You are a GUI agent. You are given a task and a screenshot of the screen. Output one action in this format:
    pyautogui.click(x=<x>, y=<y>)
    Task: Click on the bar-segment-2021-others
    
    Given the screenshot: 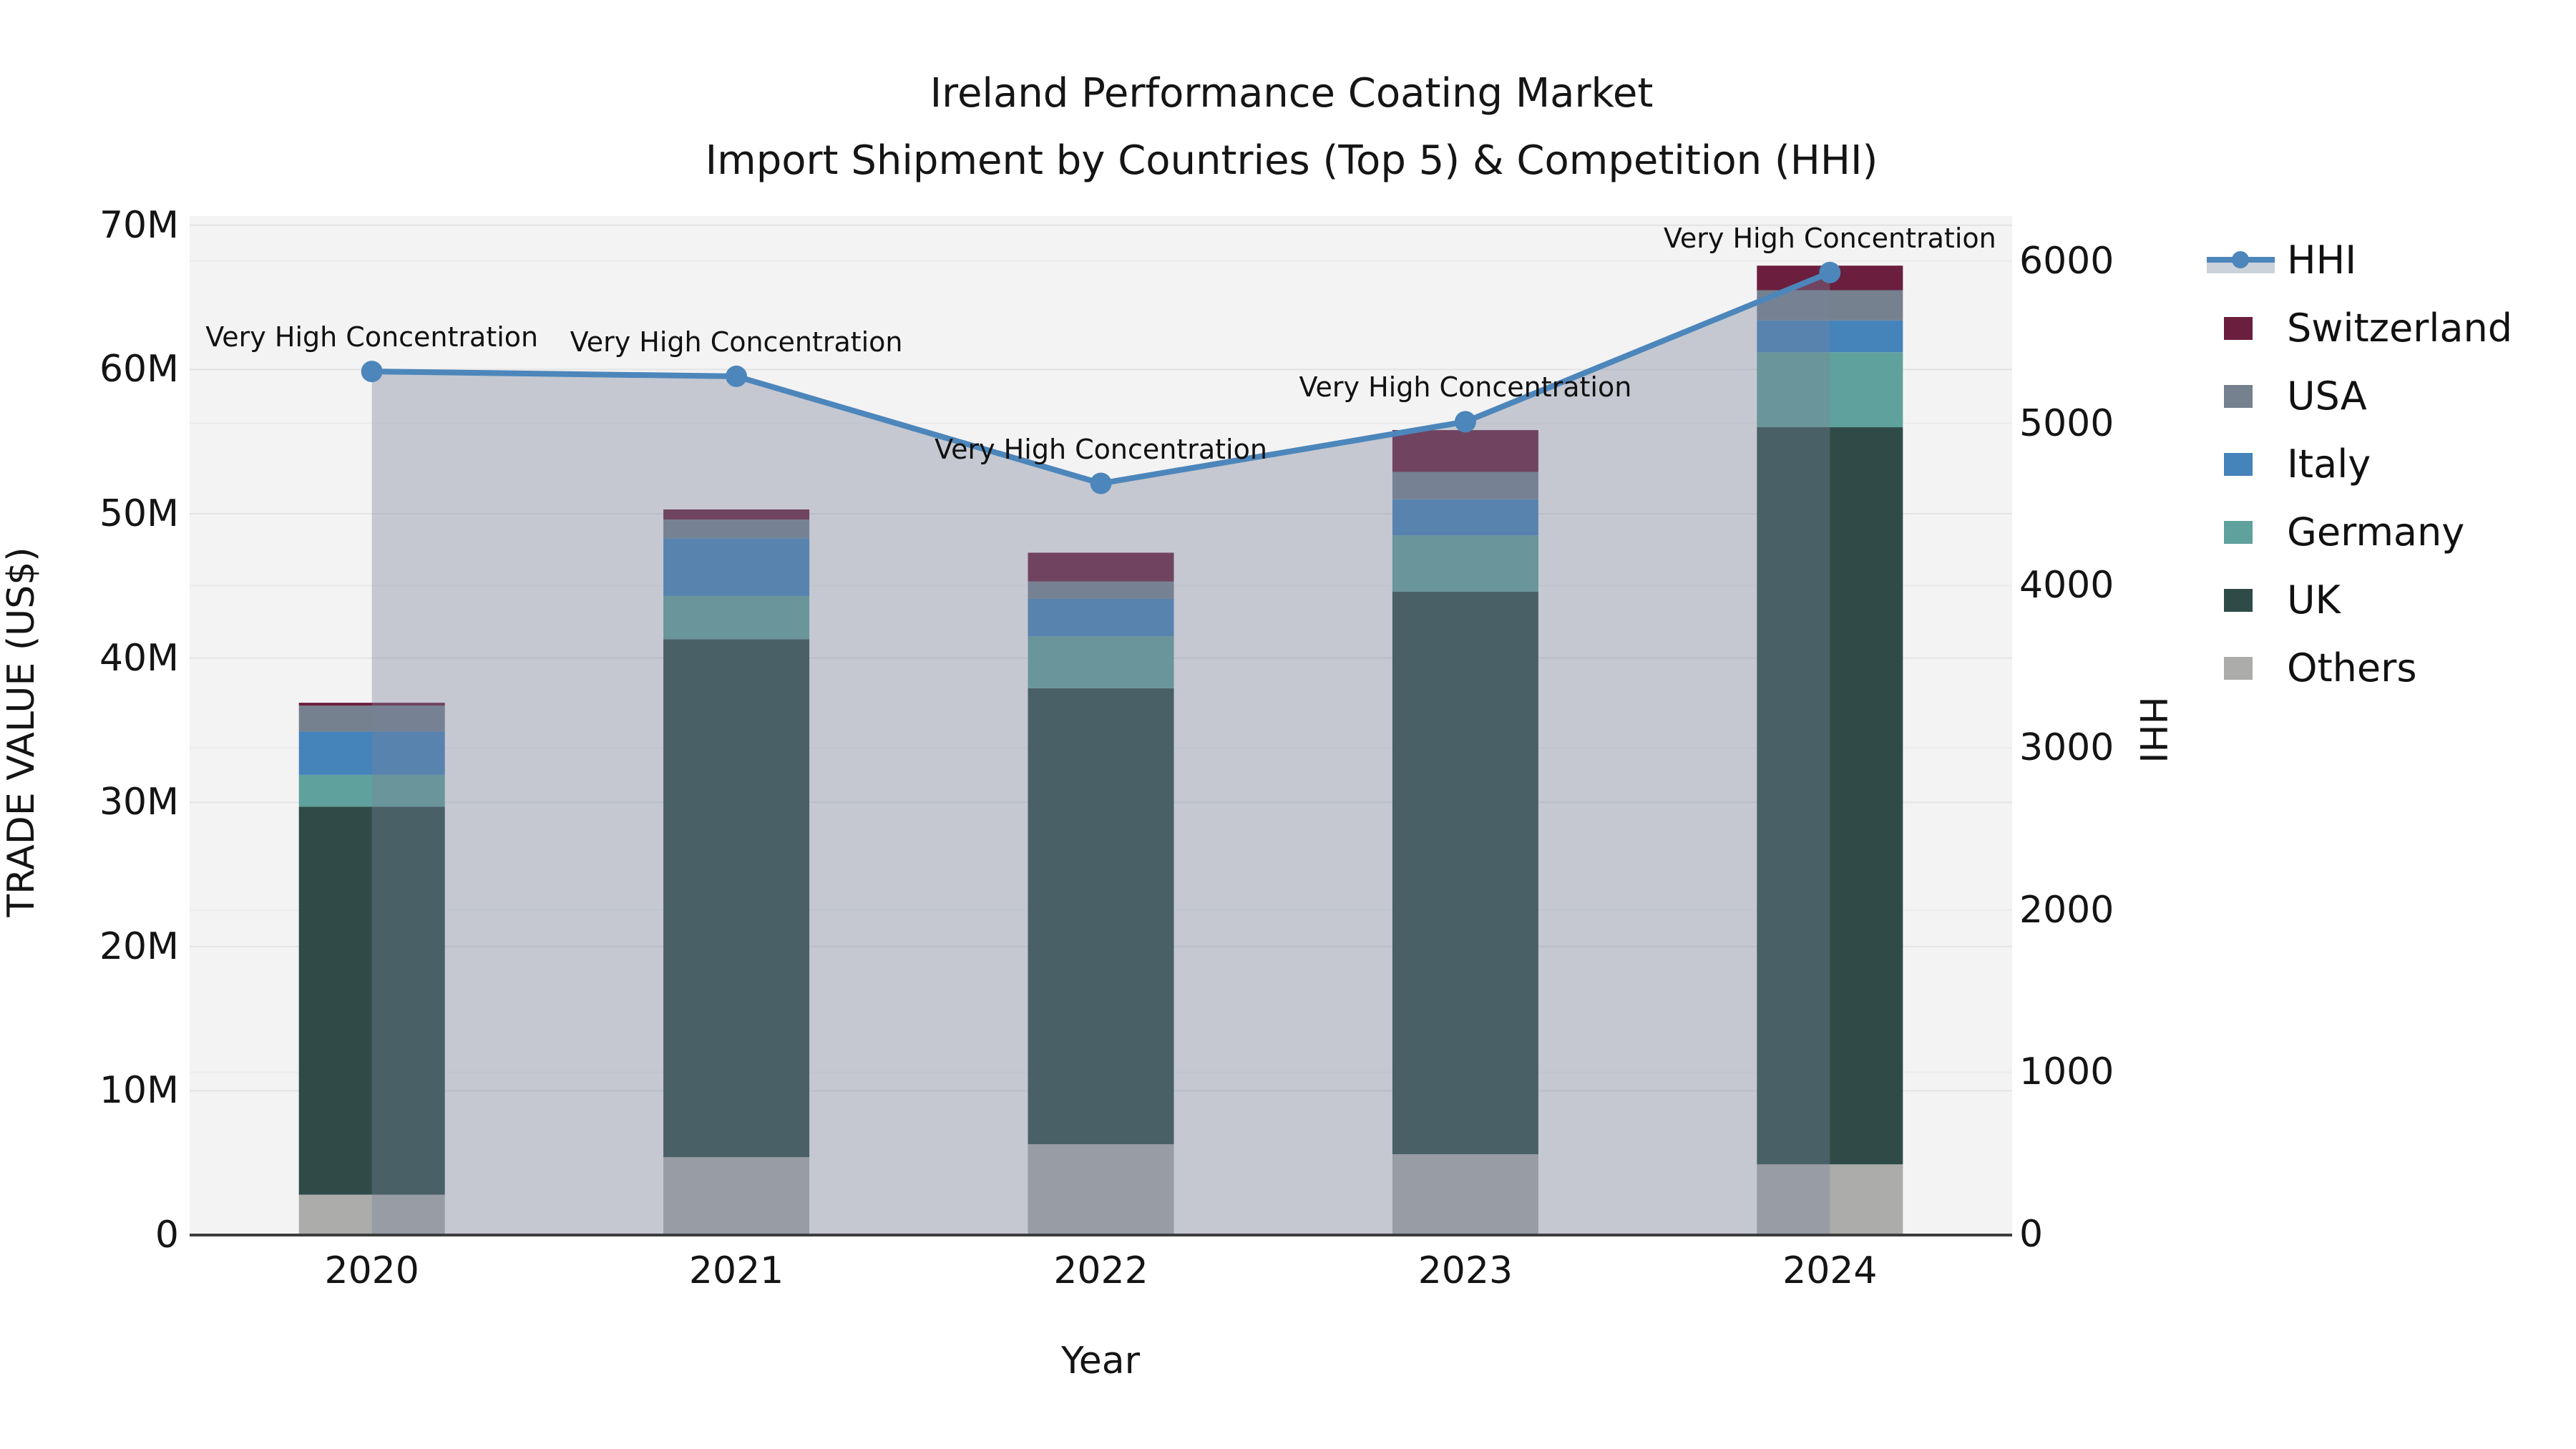 What is the action you would take?
    pyautogui.click(x=736, y=1196)
    